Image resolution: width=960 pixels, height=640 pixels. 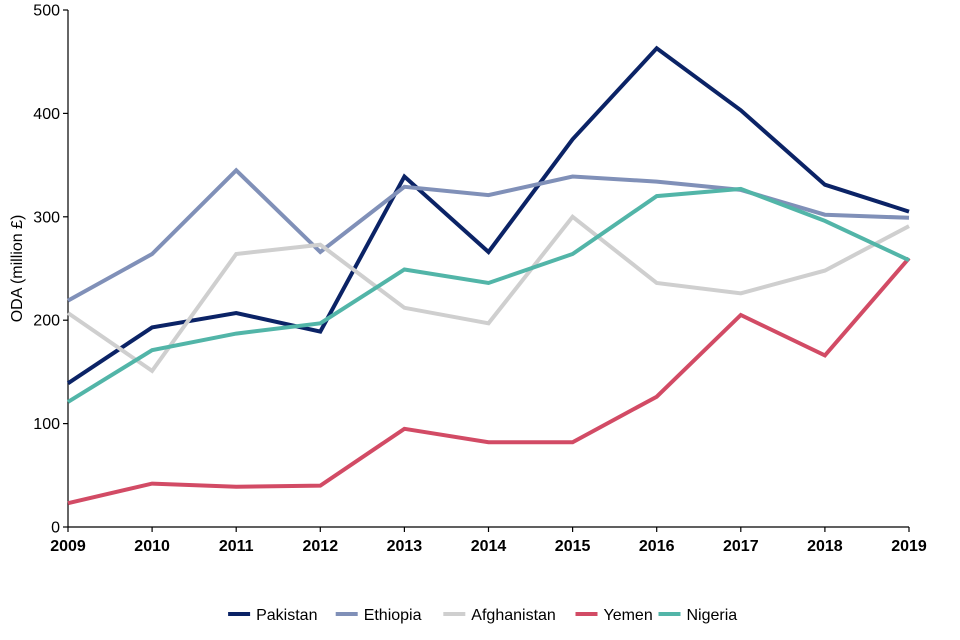 I want to click on y-tick-label: 0, so click(x=55, y=528).